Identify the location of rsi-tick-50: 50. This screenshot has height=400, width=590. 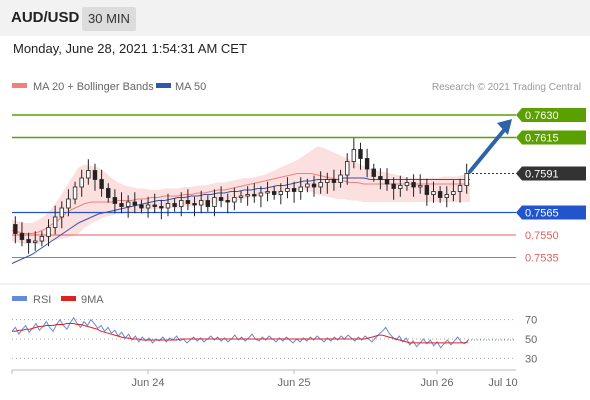
(531, 340).